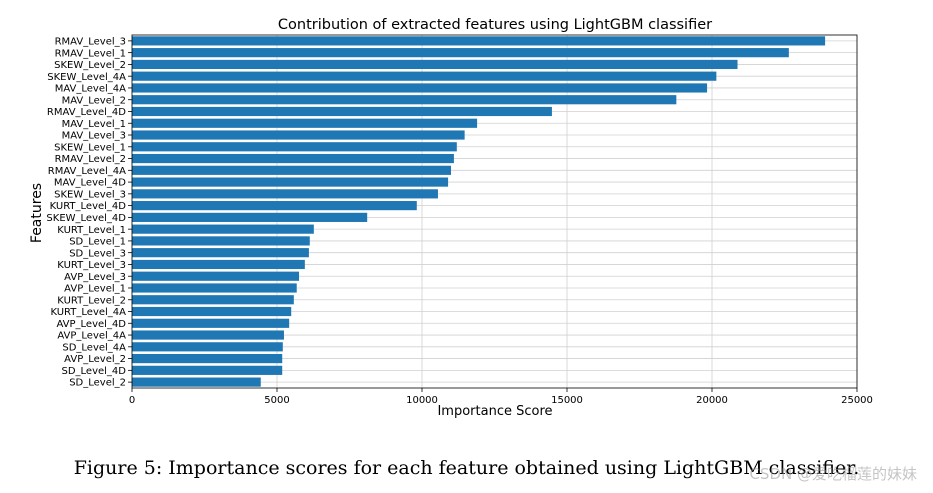  I want to click on x-tick-label: 0, so click(132, 400).